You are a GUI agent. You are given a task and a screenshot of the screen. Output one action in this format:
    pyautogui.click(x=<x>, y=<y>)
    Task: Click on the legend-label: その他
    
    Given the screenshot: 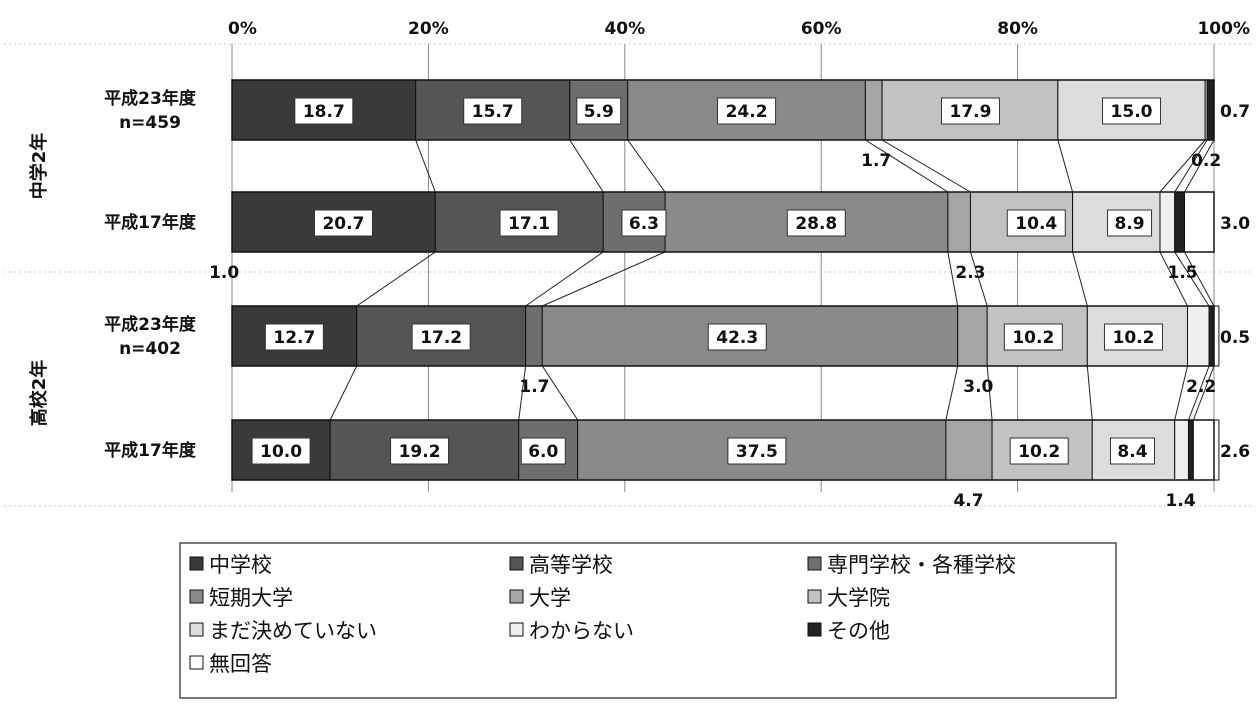 What is the action you would take?
    pyautogui.click(x=858, y=631)
    